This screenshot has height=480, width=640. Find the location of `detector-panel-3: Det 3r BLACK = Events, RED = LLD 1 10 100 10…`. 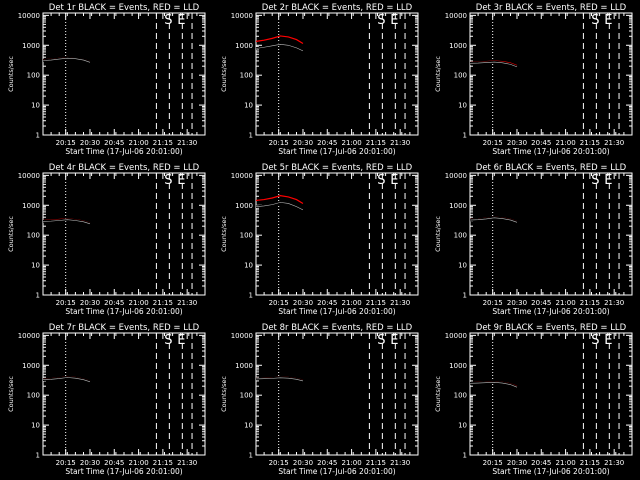

detector-panel-3: Det 3r BLACK = Events, RED = LLD 1 10 100 10… is located at coordinates (533, 79).